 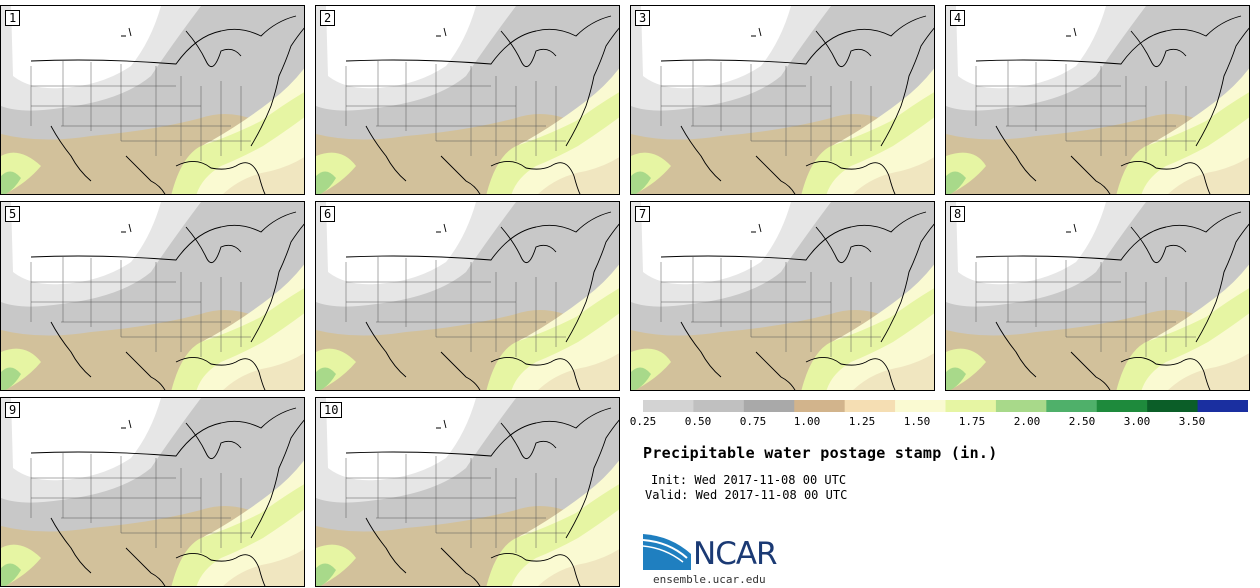 What do you see at coordinates (746, 495) in the screenshot?
I see `valid-time: Valid: Wed 2017-11-08 00 UTC` at bounding box center [746, 495].